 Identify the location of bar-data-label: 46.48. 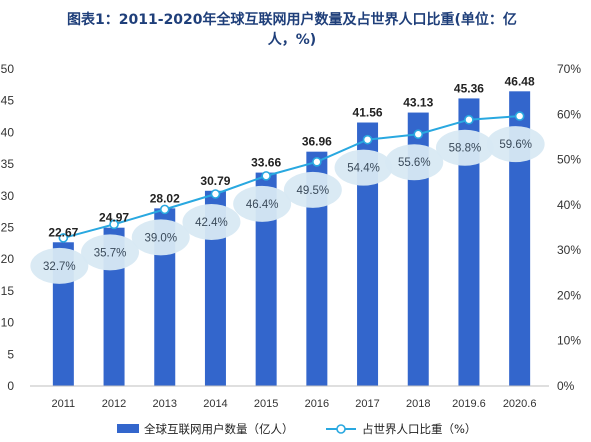
(520, 81).